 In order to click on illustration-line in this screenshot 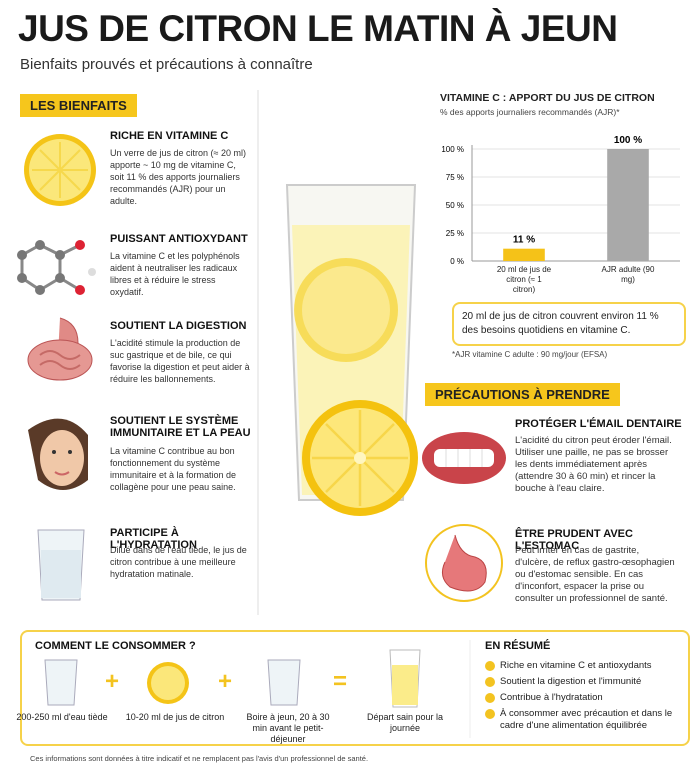, I will do `click(60, 170)`.